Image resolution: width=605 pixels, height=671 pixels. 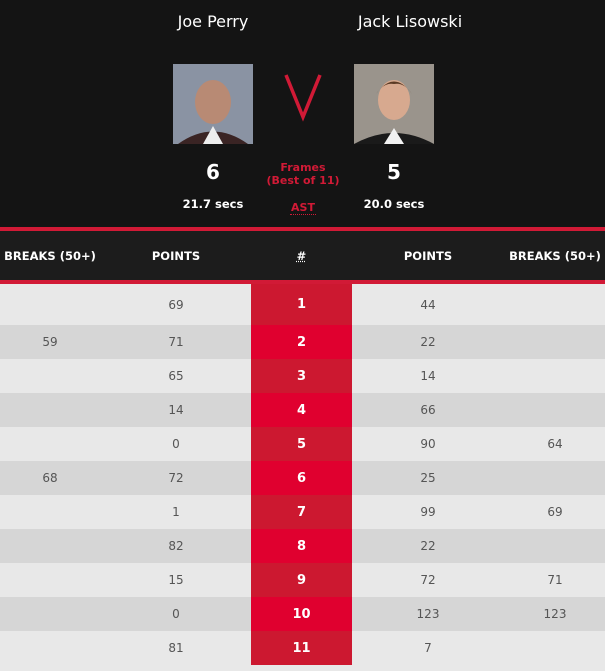 I want to click on frame-number: 1, so click(x=301, y=304).